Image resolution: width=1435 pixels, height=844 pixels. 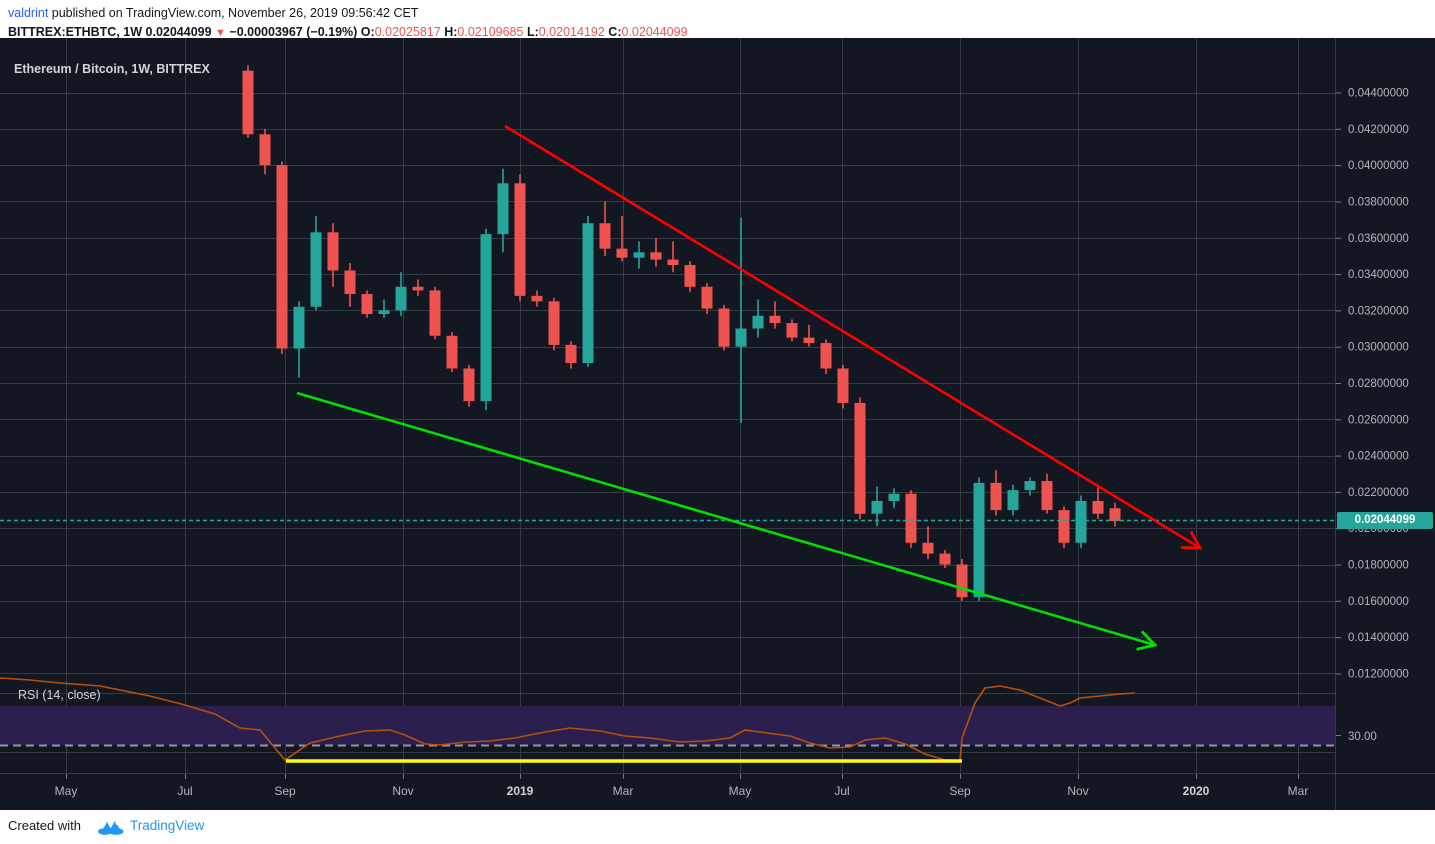 I want to click on price-tick-label: 0.01600000, so click(x=1378, y=602).